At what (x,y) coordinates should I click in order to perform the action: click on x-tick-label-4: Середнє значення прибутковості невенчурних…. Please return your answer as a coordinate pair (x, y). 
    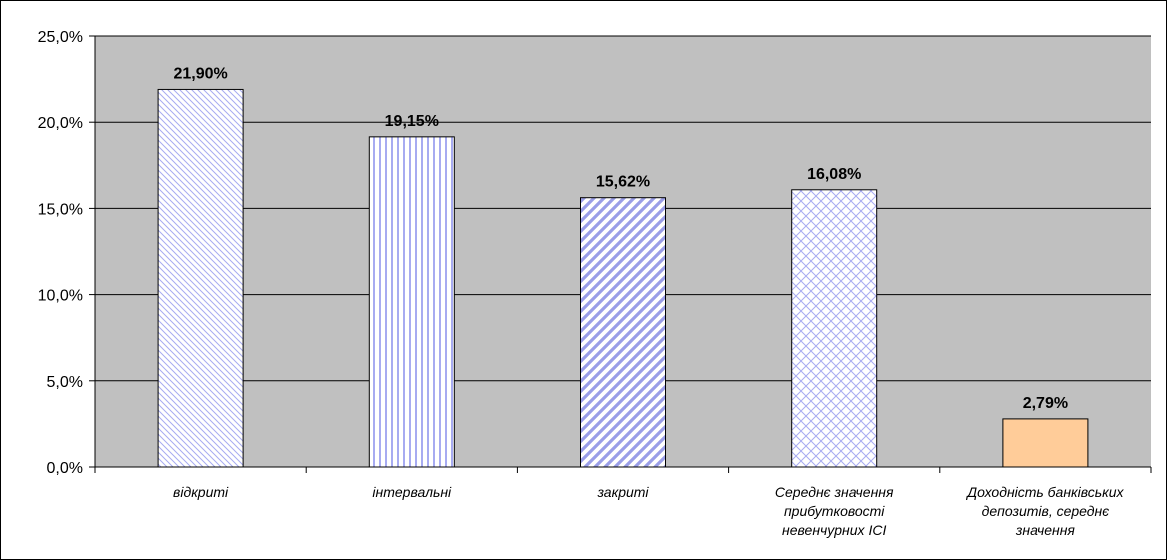
    Looking at the image, I should click on (834, 511).